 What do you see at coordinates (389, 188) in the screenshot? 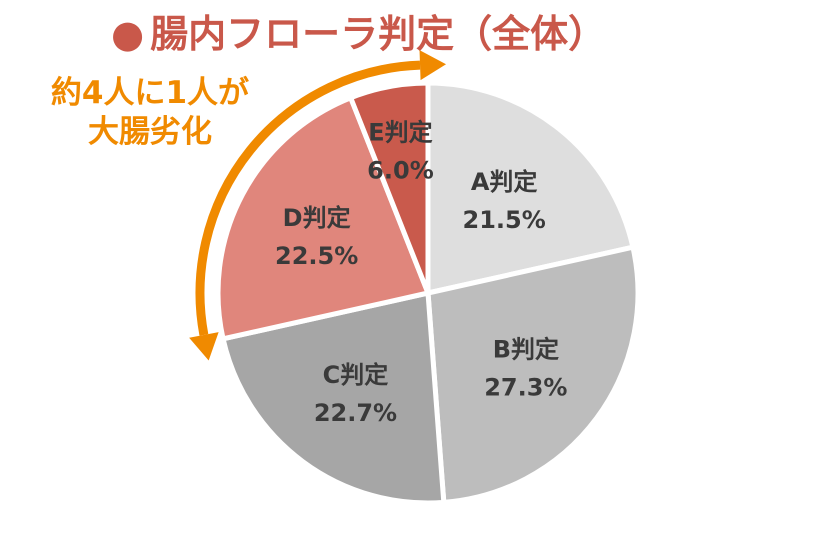
I see `pie-slice-E判定` at bounding box center [389, 188].